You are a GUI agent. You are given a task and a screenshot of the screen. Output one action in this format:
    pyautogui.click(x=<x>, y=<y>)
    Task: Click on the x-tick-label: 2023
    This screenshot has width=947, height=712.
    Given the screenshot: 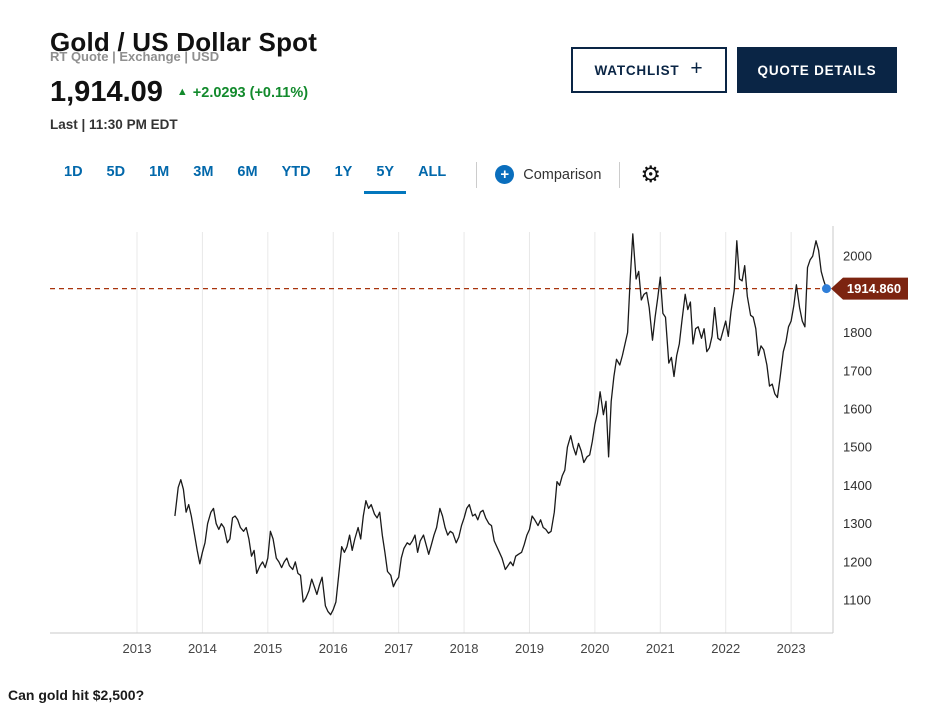 What is the action you would take?
    pyautogui.click(x=791, y=648)
    